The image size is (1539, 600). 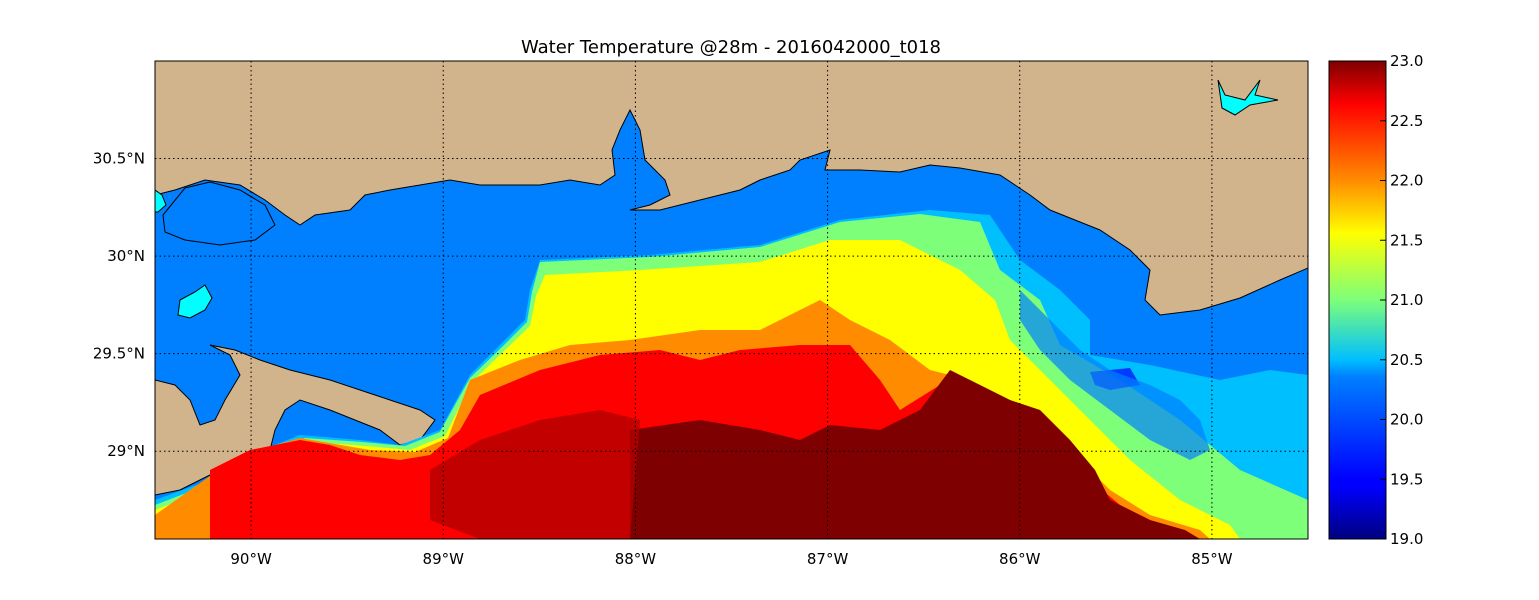 What do you see at coordinates (636, 559) in the screenshot?
I see `longitude-tick-label: 88°W` at bounding box center [636, 559].